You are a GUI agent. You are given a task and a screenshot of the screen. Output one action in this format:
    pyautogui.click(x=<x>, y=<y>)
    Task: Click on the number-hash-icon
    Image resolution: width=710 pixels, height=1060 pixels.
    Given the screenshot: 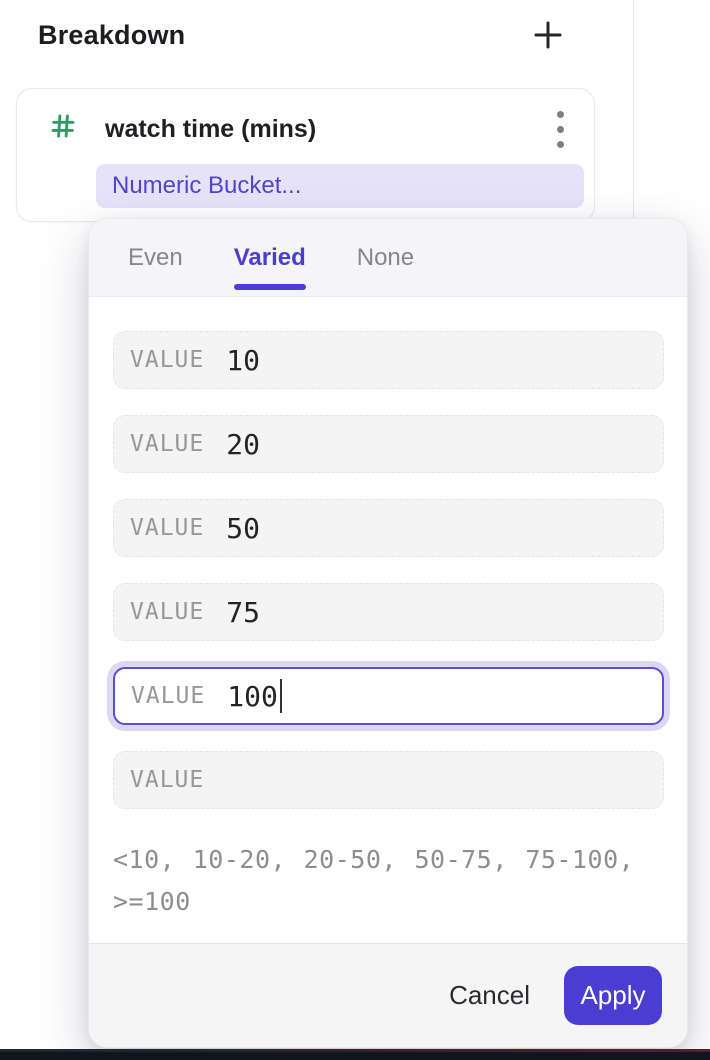 What is the action you would take?
    pyautogui.click(x=63, y=126)
    